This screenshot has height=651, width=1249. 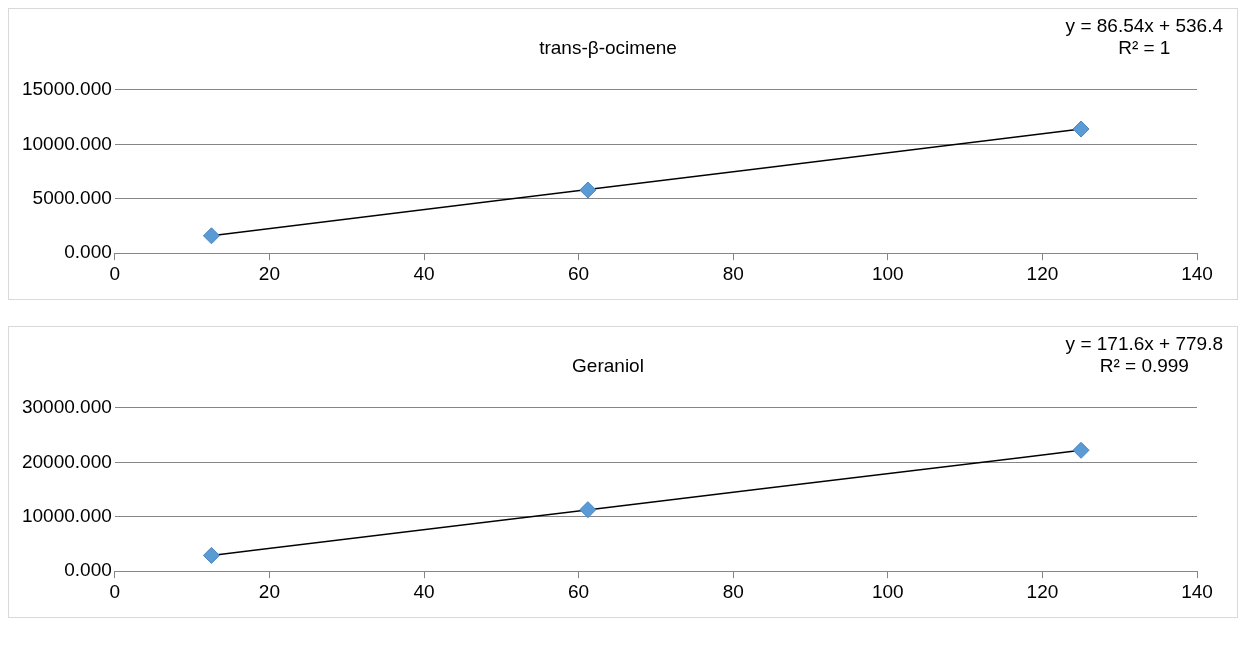 I want to click on text: y = 171.6x + 779.8, so click(x=1144, y=343).